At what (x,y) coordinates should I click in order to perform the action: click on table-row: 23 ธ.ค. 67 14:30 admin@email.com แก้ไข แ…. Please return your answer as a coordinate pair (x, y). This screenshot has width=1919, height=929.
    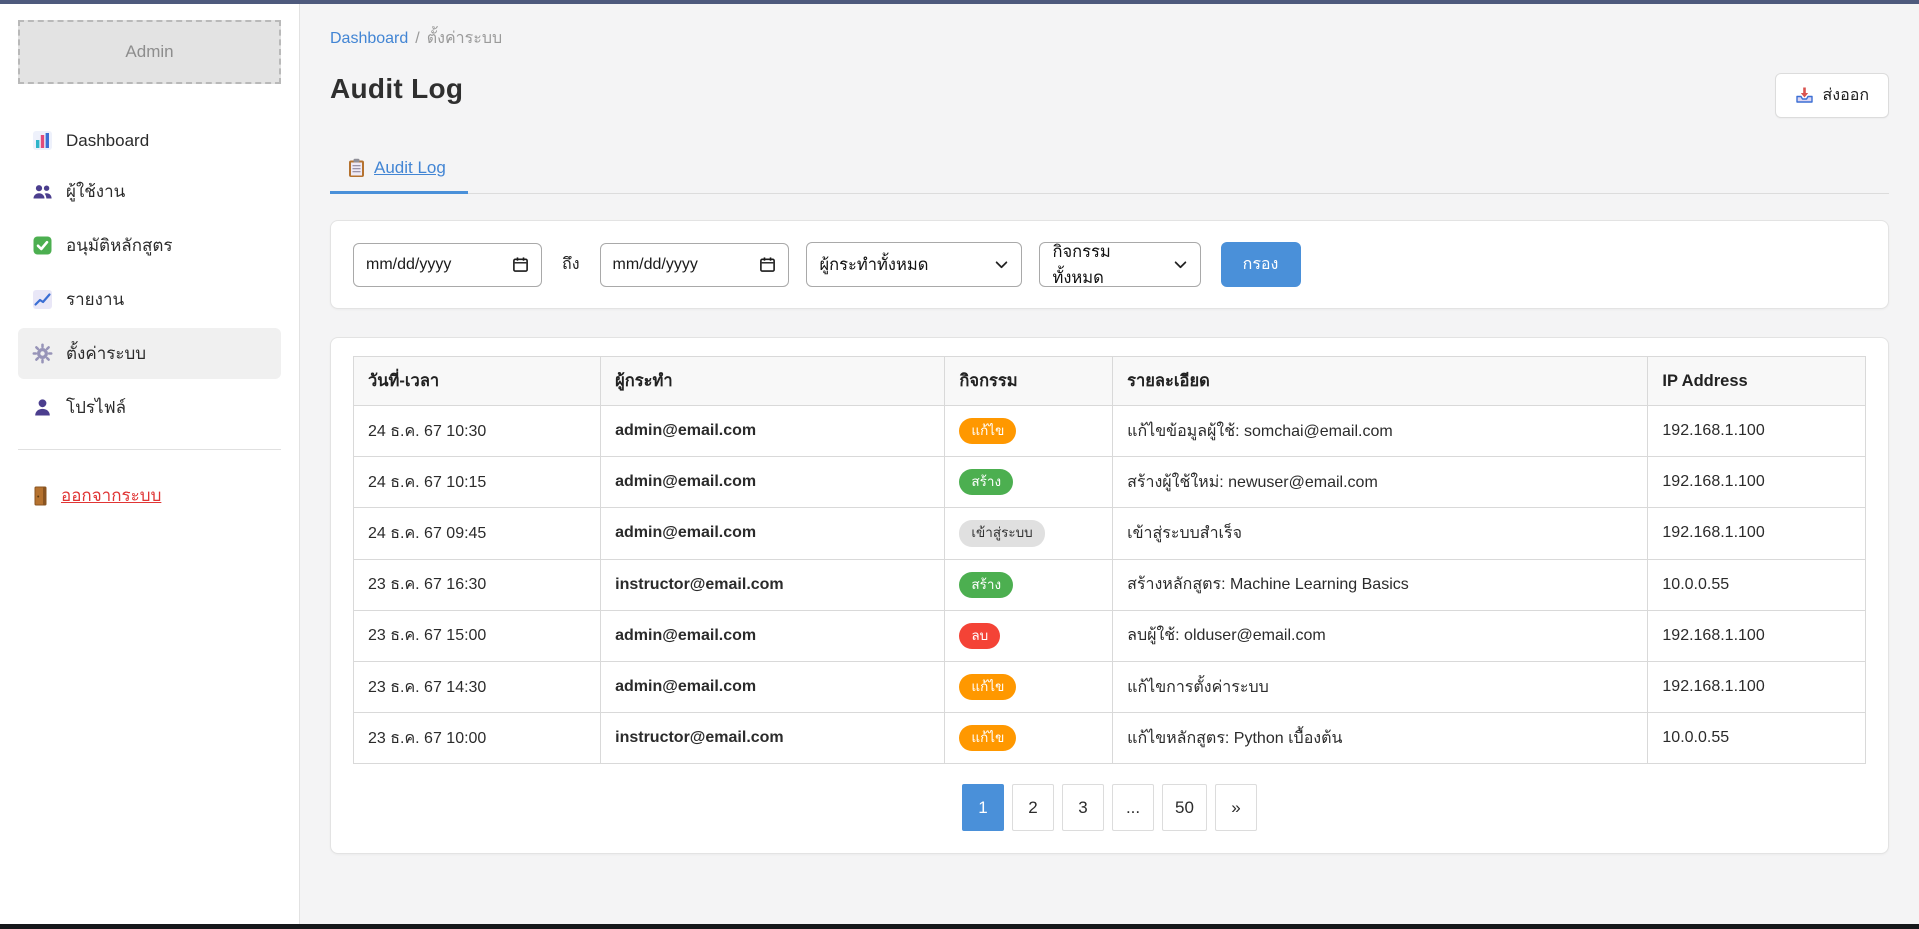
    Looking at the image, I should click on (1109, 687).